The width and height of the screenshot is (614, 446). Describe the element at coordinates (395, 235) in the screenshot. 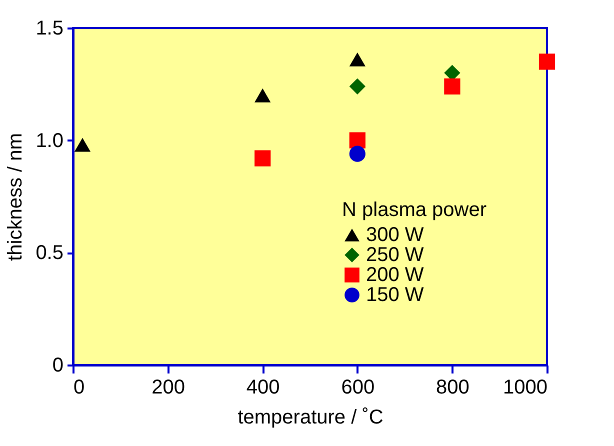

I see `legend-label: 300 W` at that location.